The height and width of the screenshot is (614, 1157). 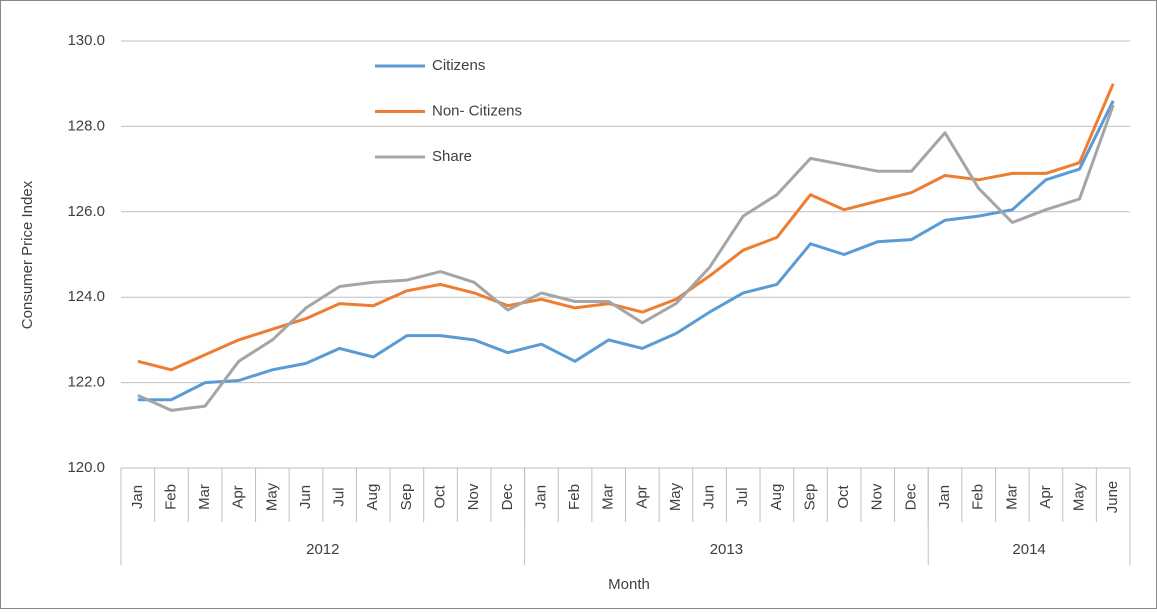 What do you see at coordinates (1112, 497) in the screenshot?
I see `x-tick-label: June` at bounding box center [1112, 497].